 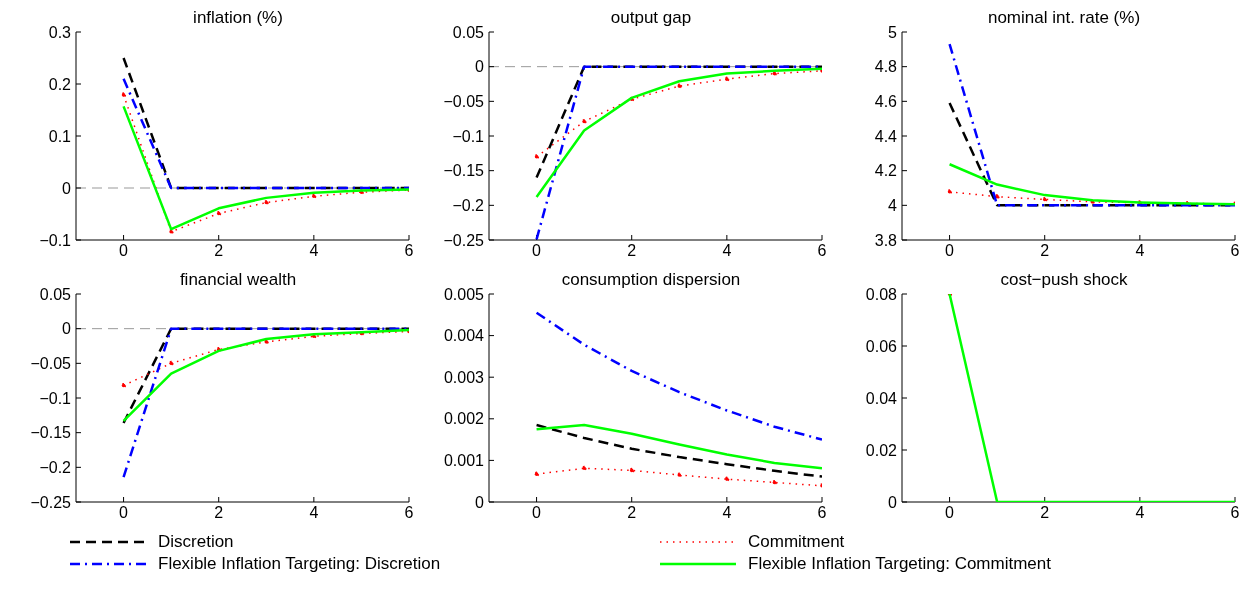 I want to click on y-tick-label: 4.8, so click(x=886, y=67).